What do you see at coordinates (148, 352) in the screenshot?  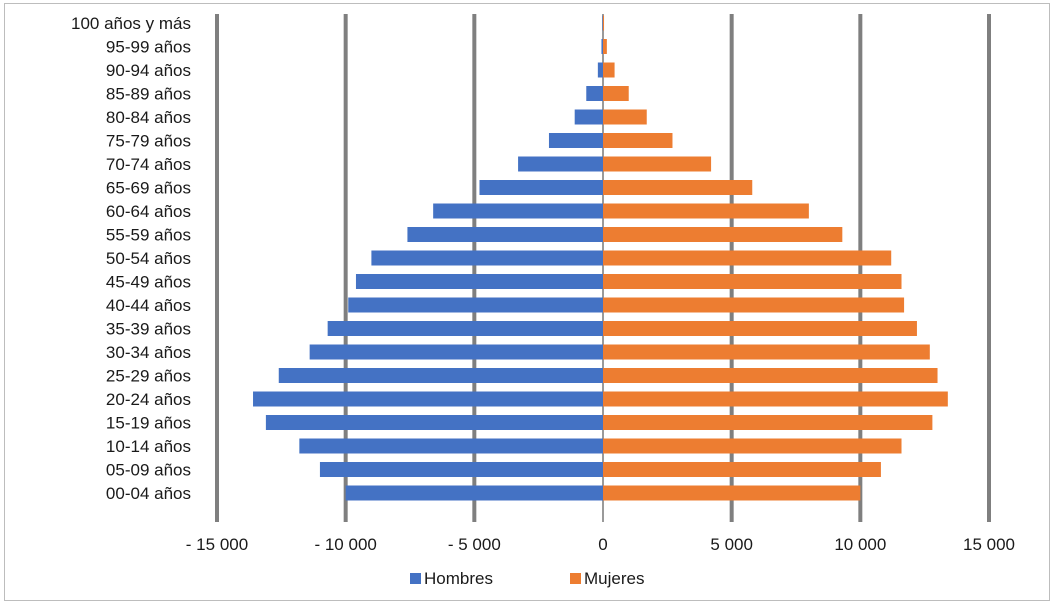 I see `category-label-6: 30-34 años` at bounding box center [148, 352].